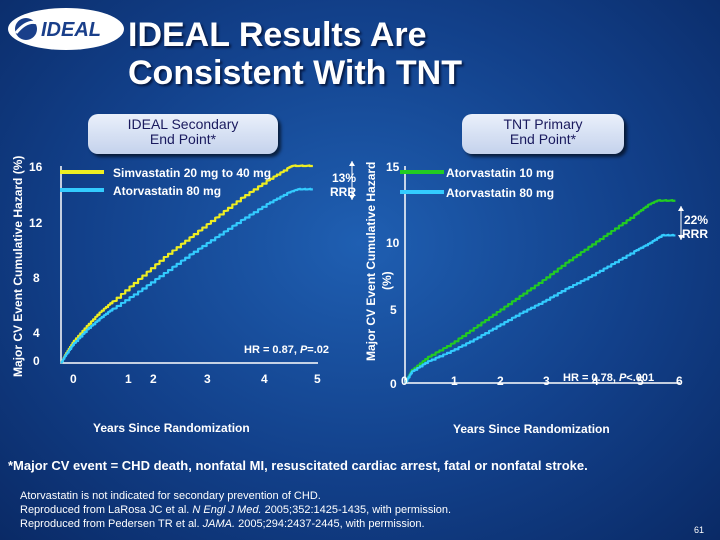 The width and height of the screenshot is (720, 540). Describe the element at coordinates (352, 180) in the screenshot. I see `ideal-rrr-arrow-icon` at that location.